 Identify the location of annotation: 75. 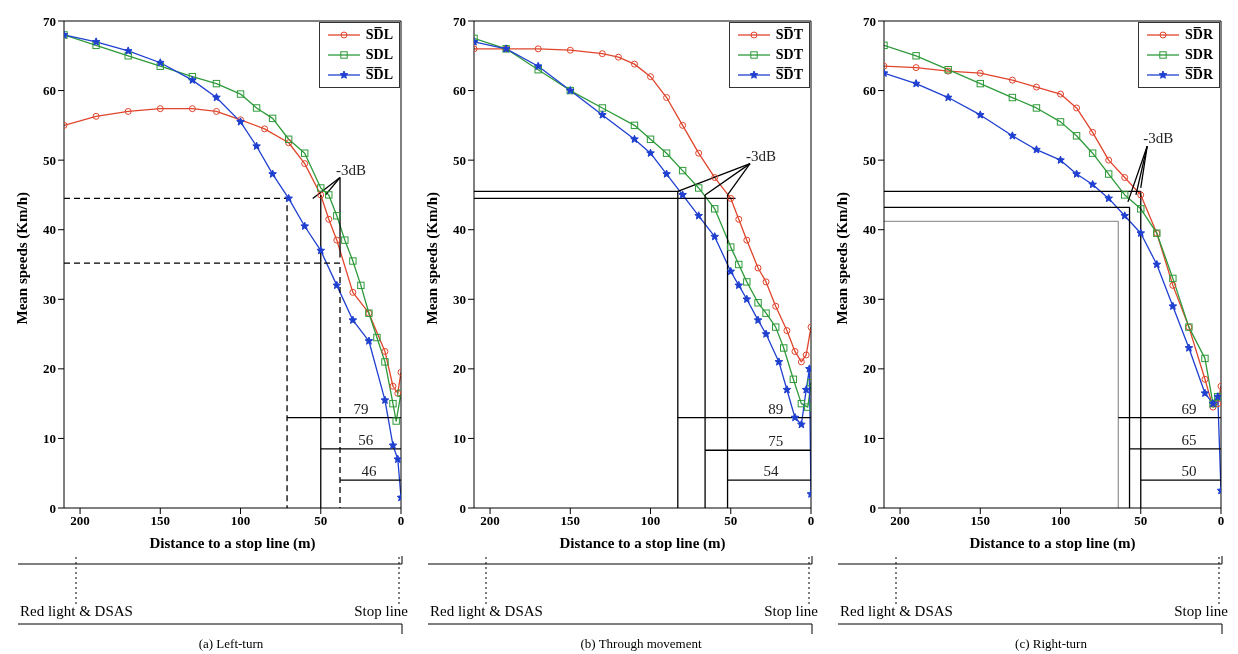
(776, 441).